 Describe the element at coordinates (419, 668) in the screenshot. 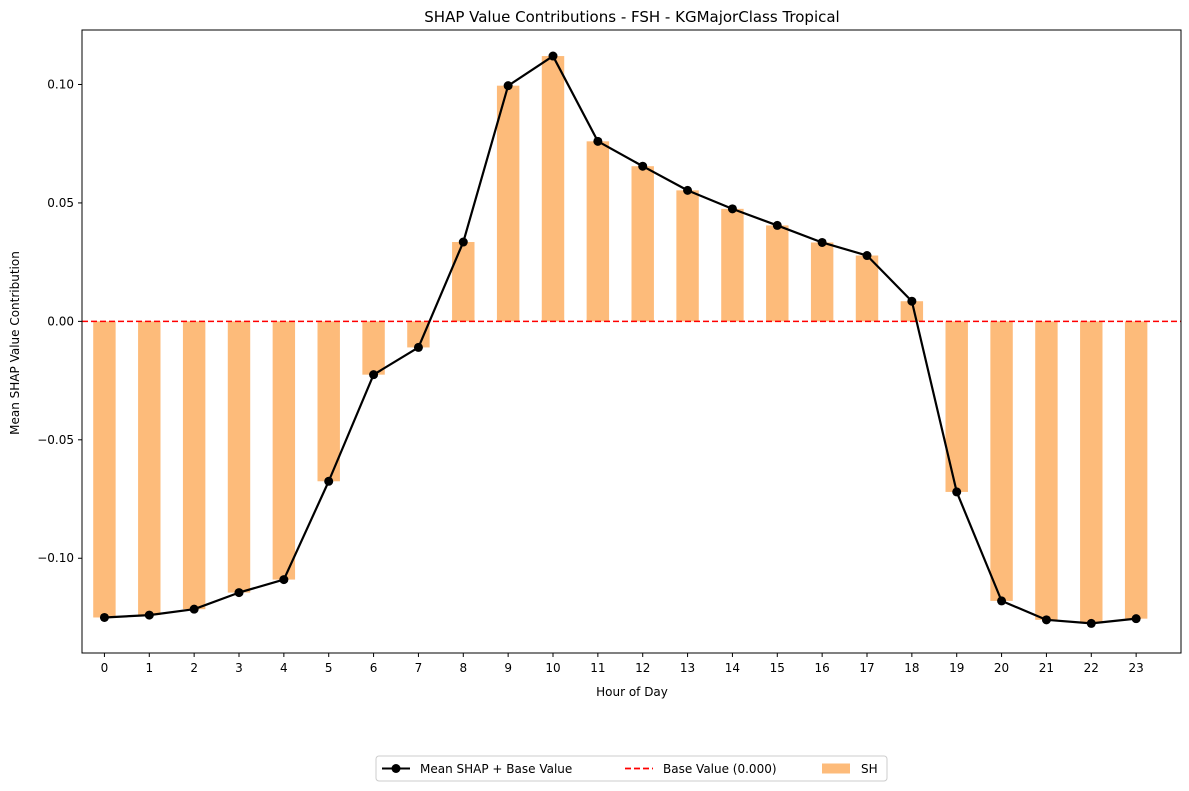

I see `x-tick-label-7: 7` at that location.